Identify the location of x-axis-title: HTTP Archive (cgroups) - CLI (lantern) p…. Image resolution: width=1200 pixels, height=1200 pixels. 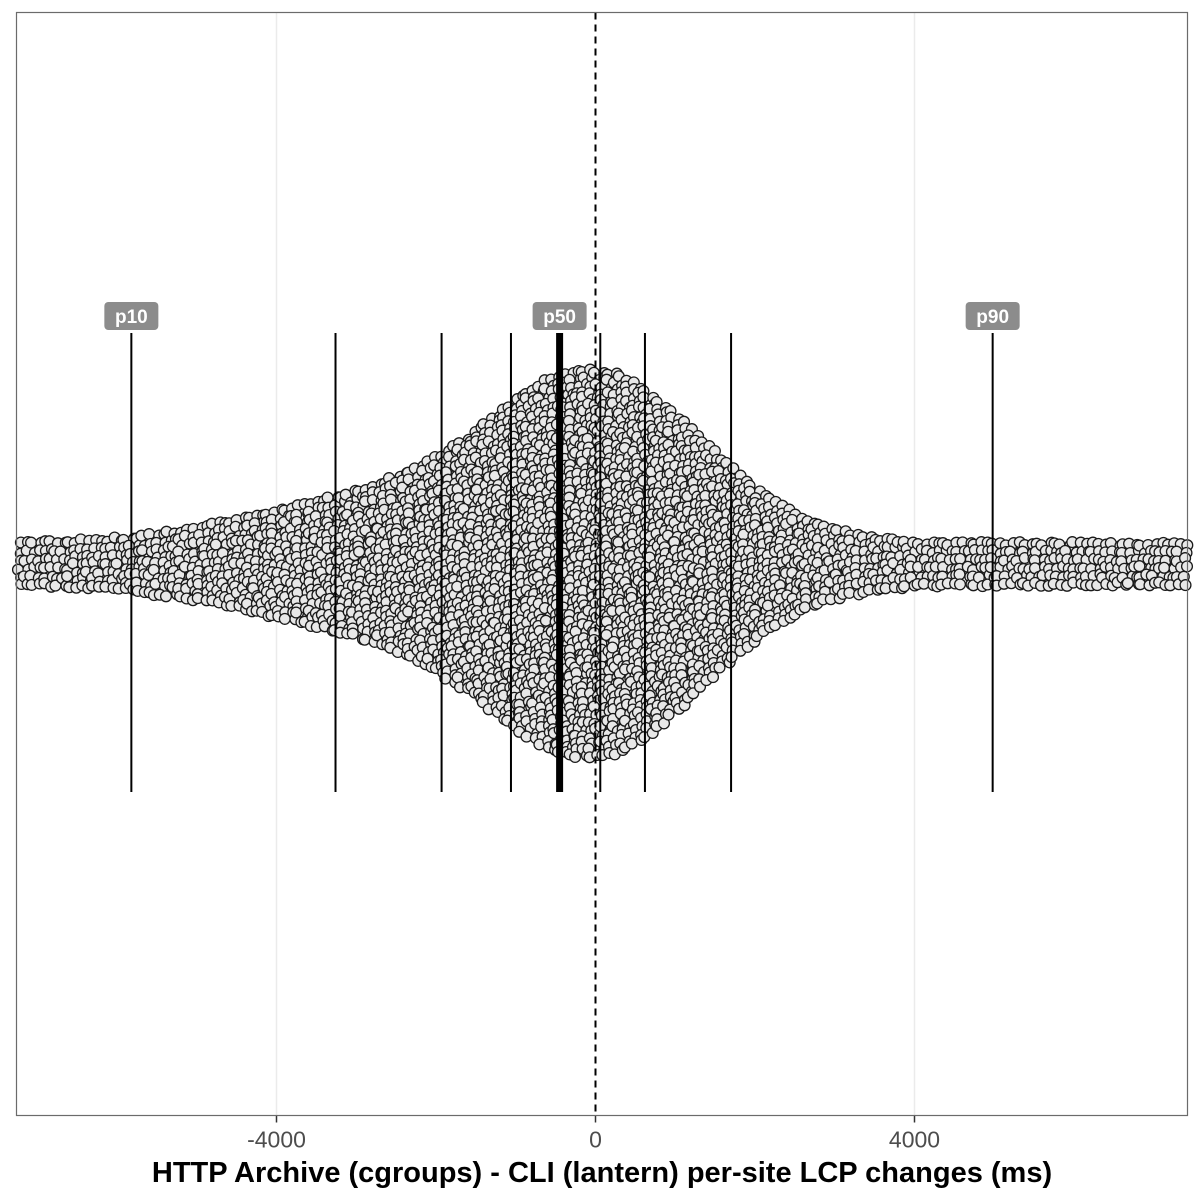
(602, 1173).